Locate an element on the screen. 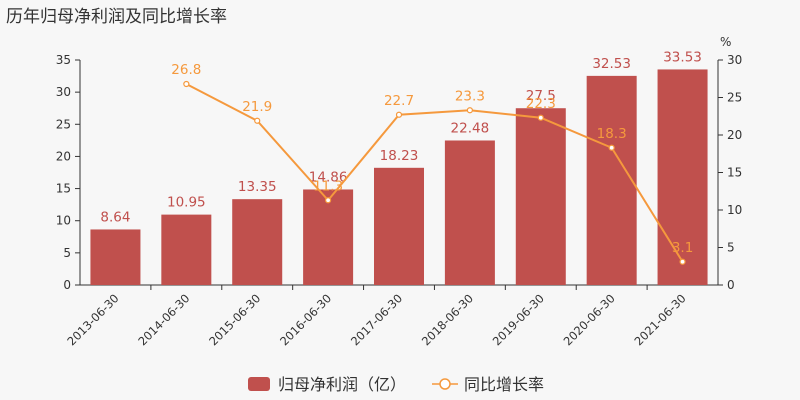  x-tick-label: 2017-06-30 is located at coordinates (376, 319).